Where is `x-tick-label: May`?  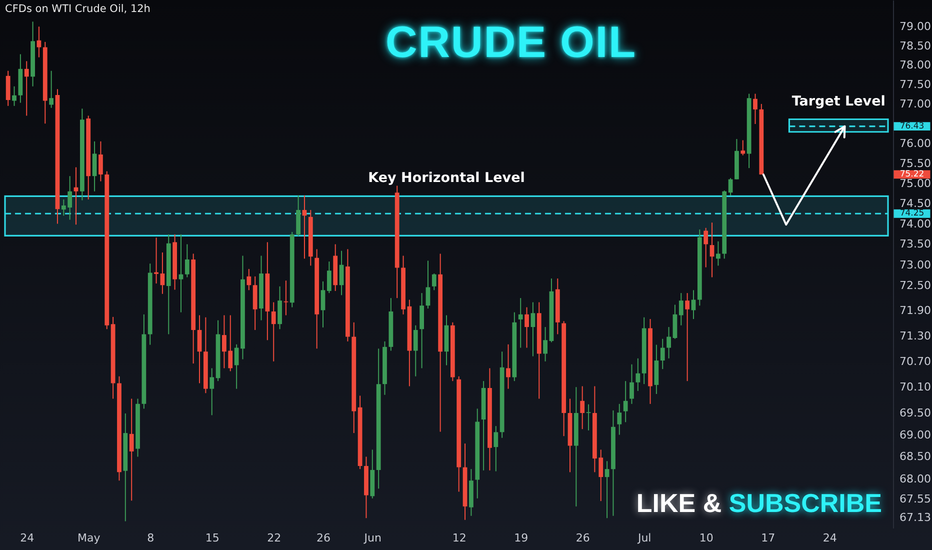 x-tick-label: May is located at coordinates (89, 538).